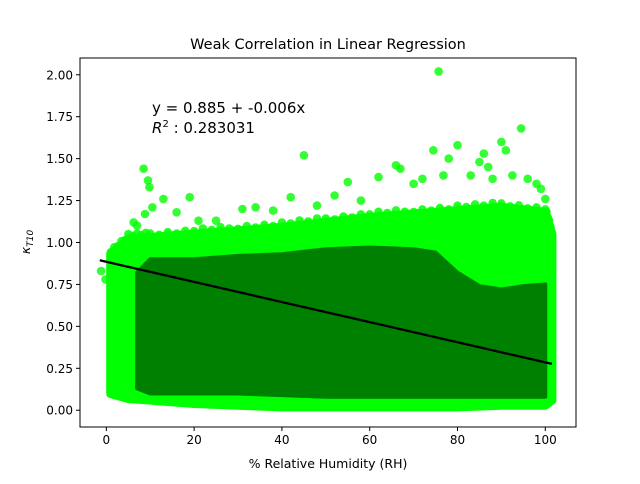 Image resolution: width=640 pixels, height=484 pixels. Describe the element at coordinates (212, 128) in the screenshot. I see `r-squared-value: : 0.283031` at that location.